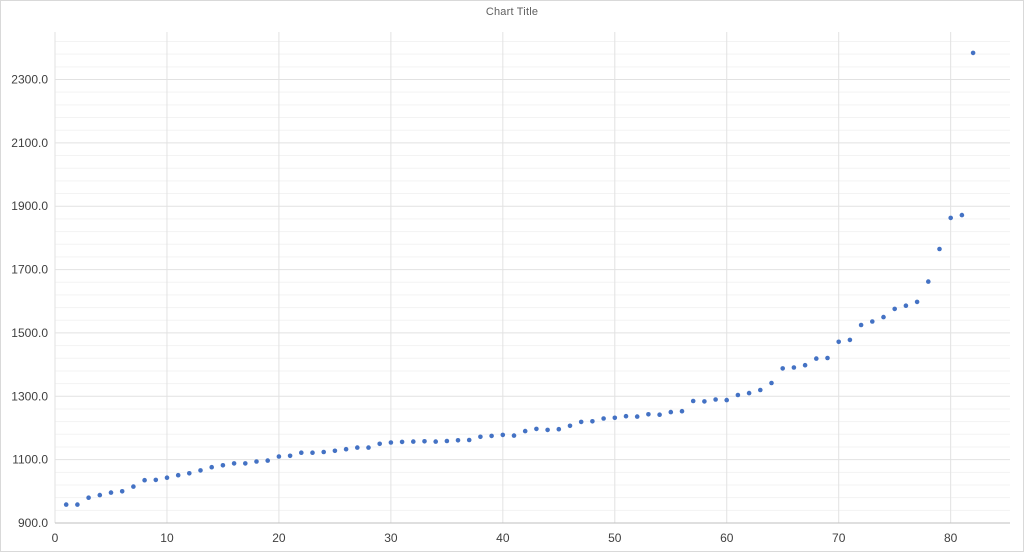 The width and height of the screenshot is (1024, 552). What do you see at coordinates (512, 12) in the screenshot?
I see `chart-title: Chart Title` at bounding box center [512, 12].